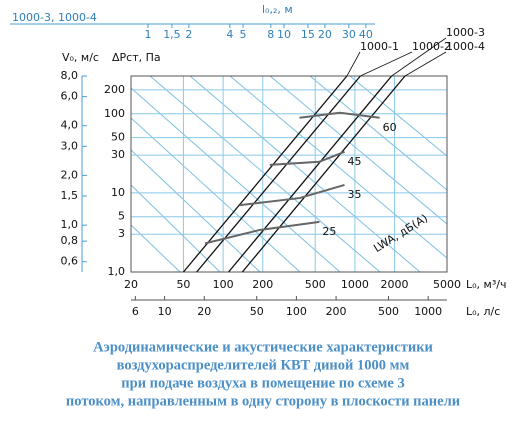  Describe the element at coordinates (54, 17) in the screenshot. I see `throw-axis-note: 1000-3, 1000-4` at that location.